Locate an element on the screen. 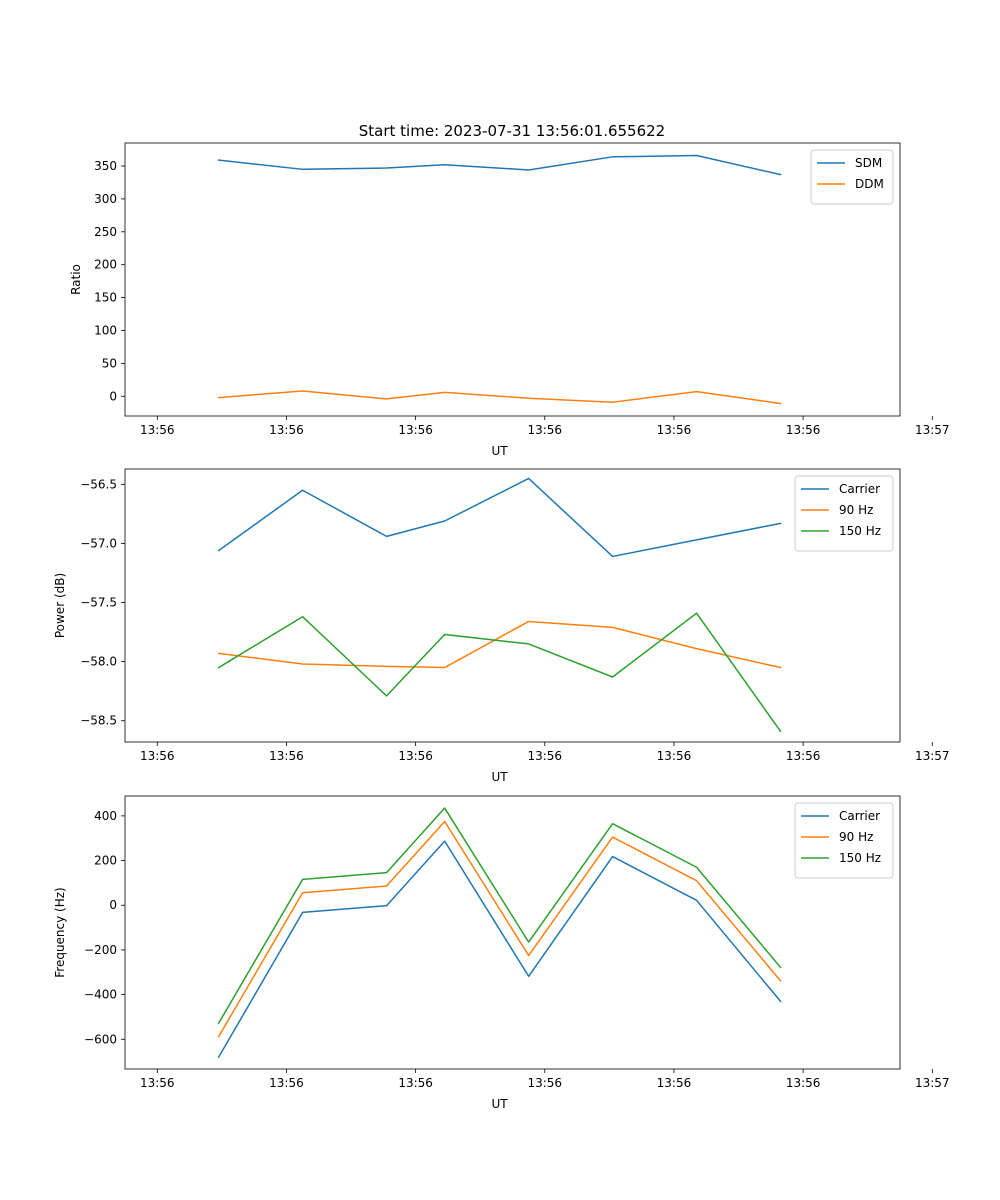 The image size is (1000, 1200). y-tick-label: −58.0 is located at coordinates (98, 662).